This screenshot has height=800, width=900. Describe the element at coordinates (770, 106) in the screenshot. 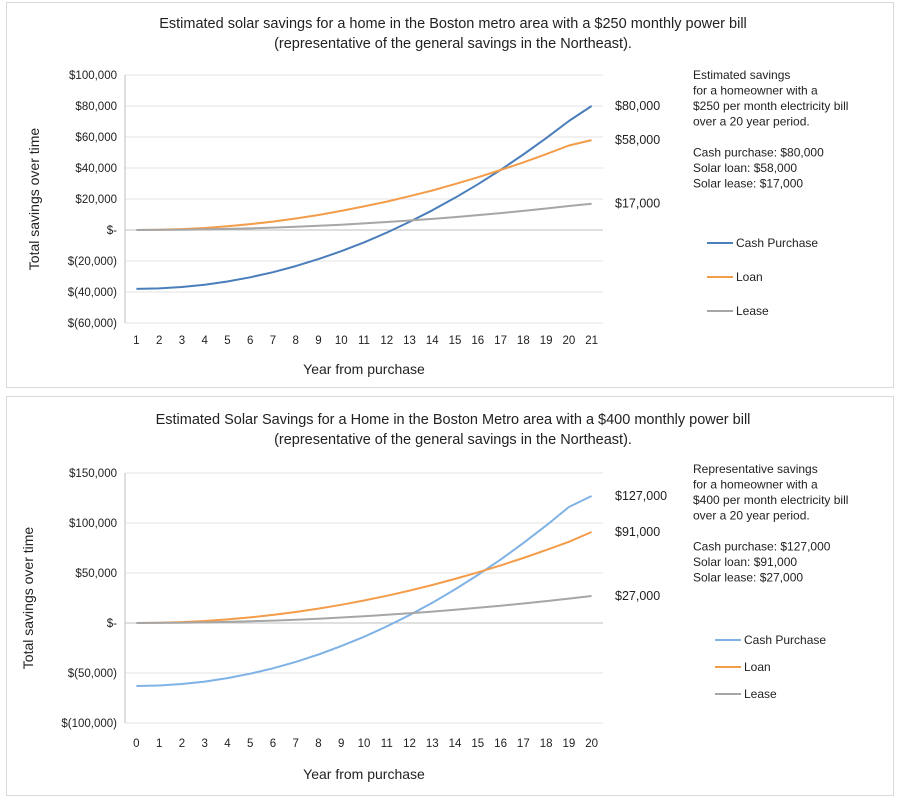

I see `annotation-line: $250 per month electricity bill` at that location.